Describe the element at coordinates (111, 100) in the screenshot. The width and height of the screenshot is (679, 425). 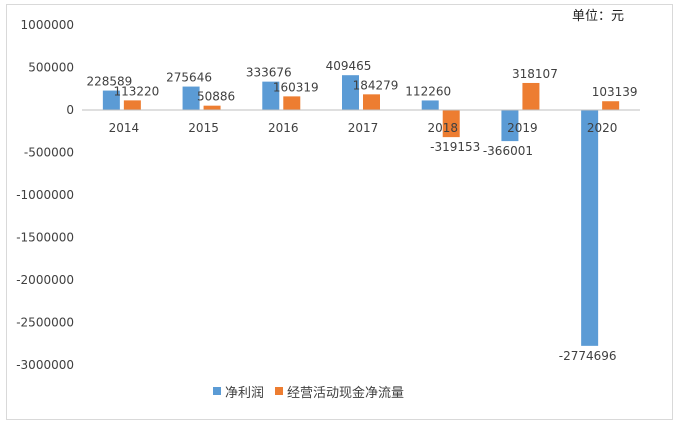
I see `bar-net-profit-2014` at that location.